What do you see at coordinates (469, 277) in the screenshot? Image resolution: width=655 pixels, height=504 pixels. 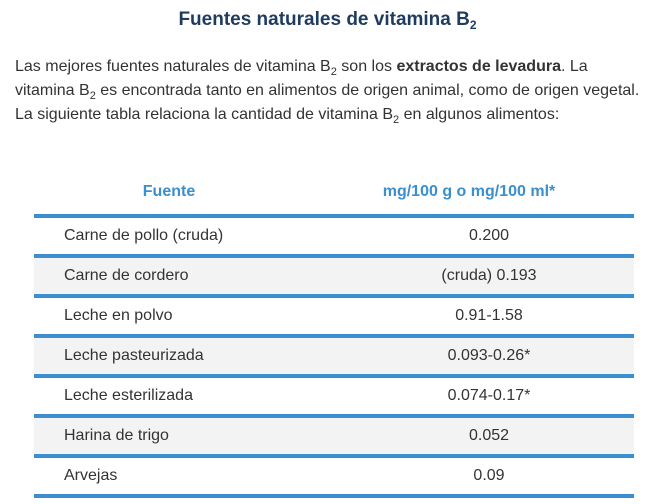 I see `cell-amount: (cruda) 0.193` at bounding box center [469, 277].